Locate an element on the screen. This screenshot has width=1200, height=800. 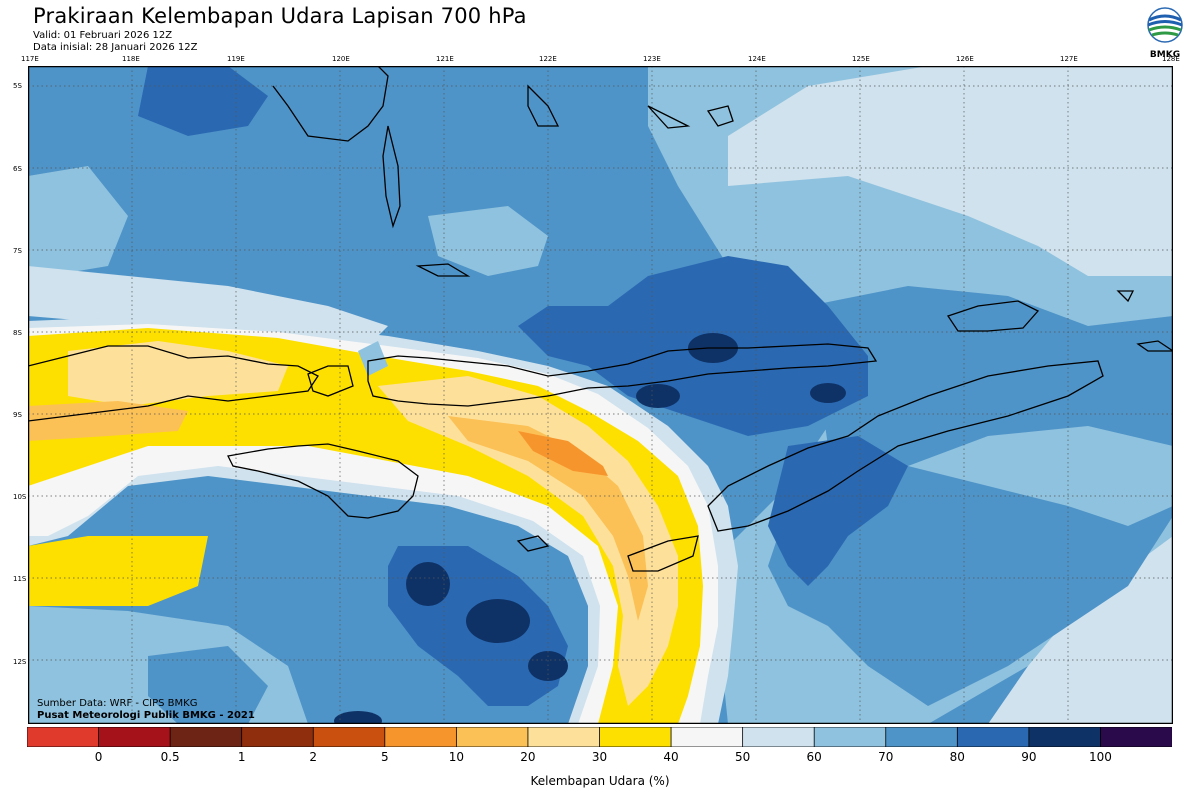
humidity-field-20-30-band is located at coordinates (528, 541).